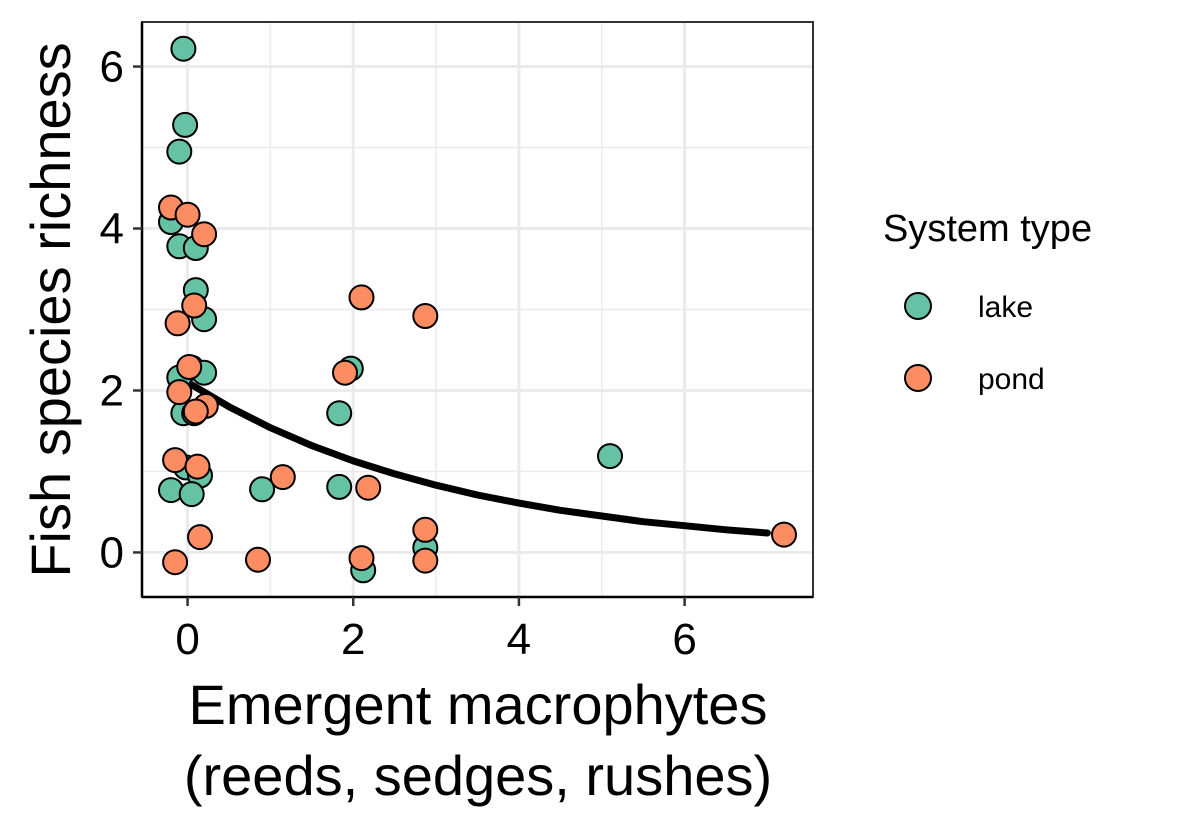  I want to click on legend-label-pond: pond, so click(1011, 379).